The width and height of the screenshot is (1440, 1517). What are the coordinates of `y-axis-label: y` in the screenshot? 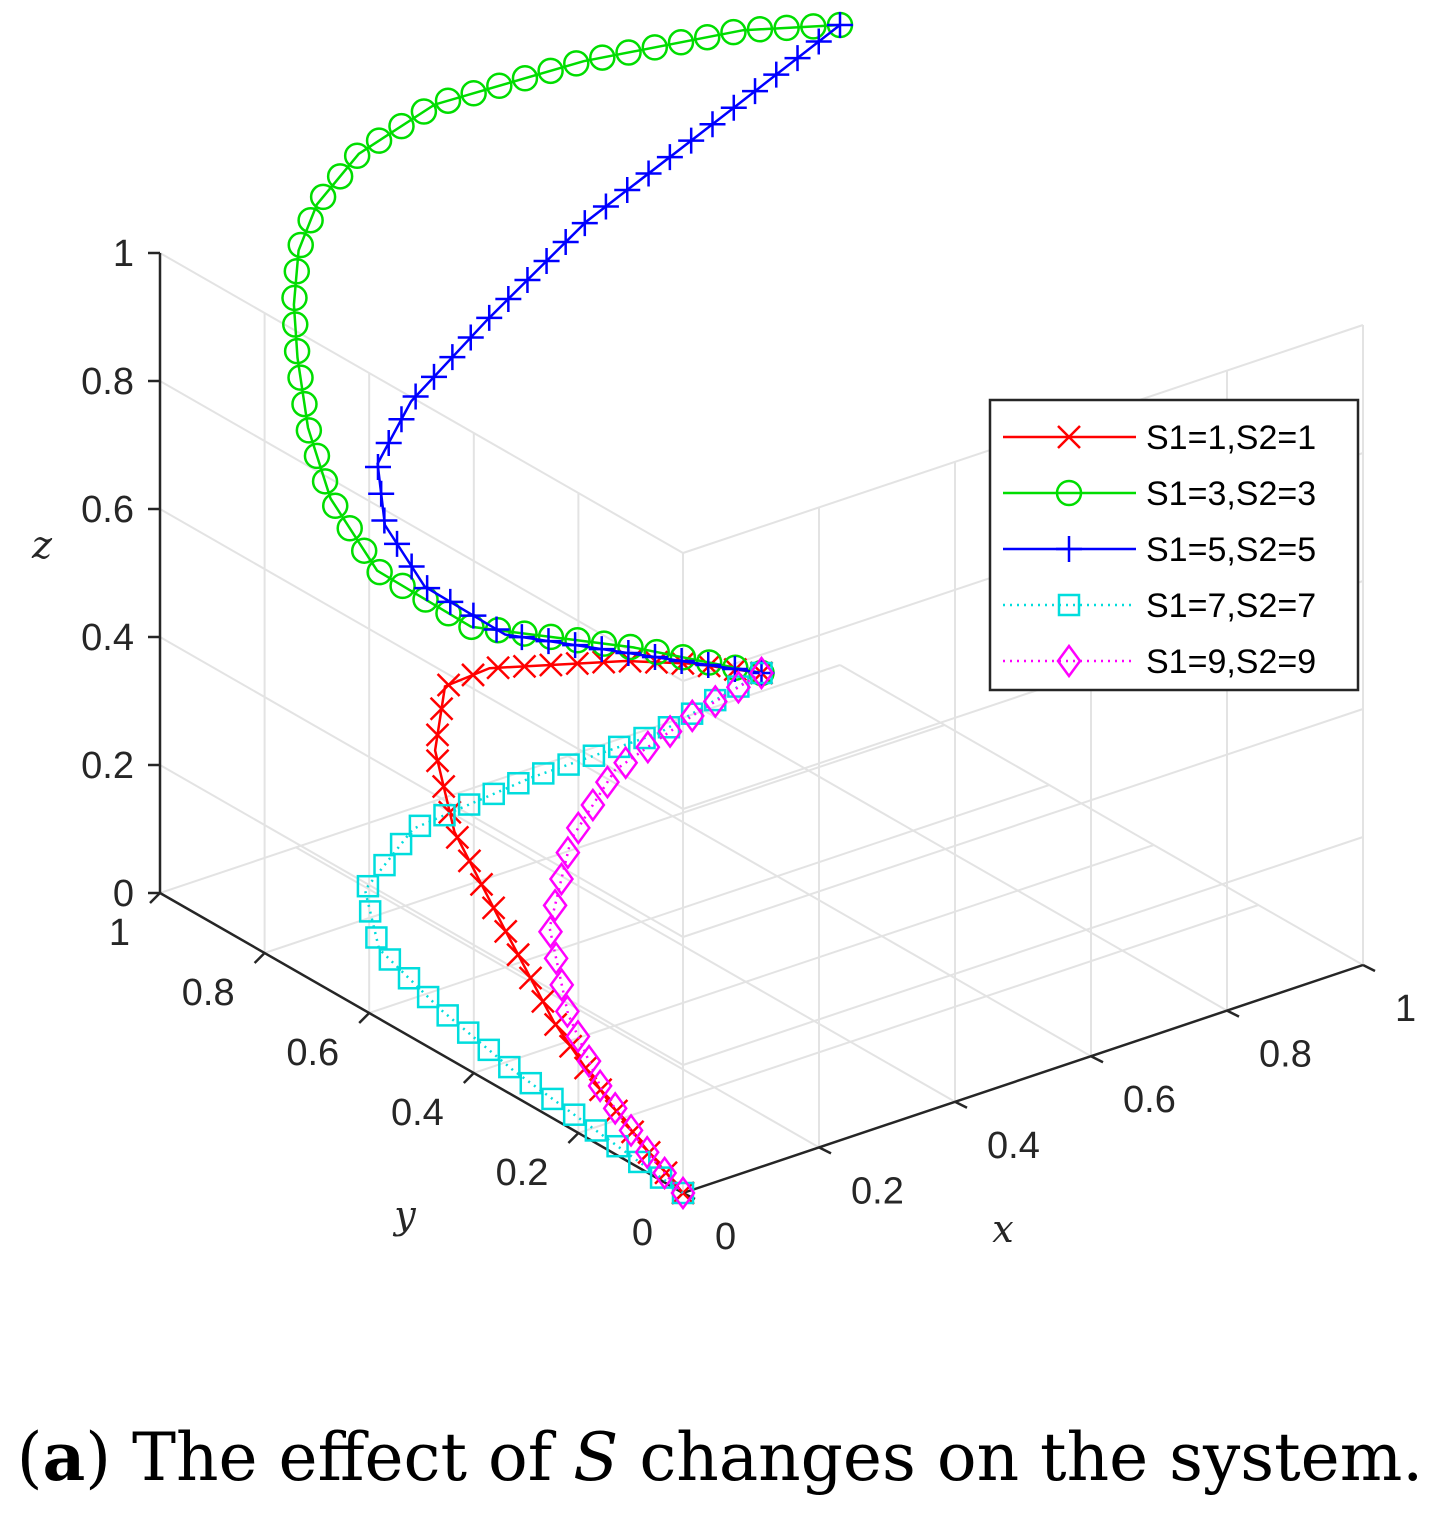 It's located at (404, 1215).